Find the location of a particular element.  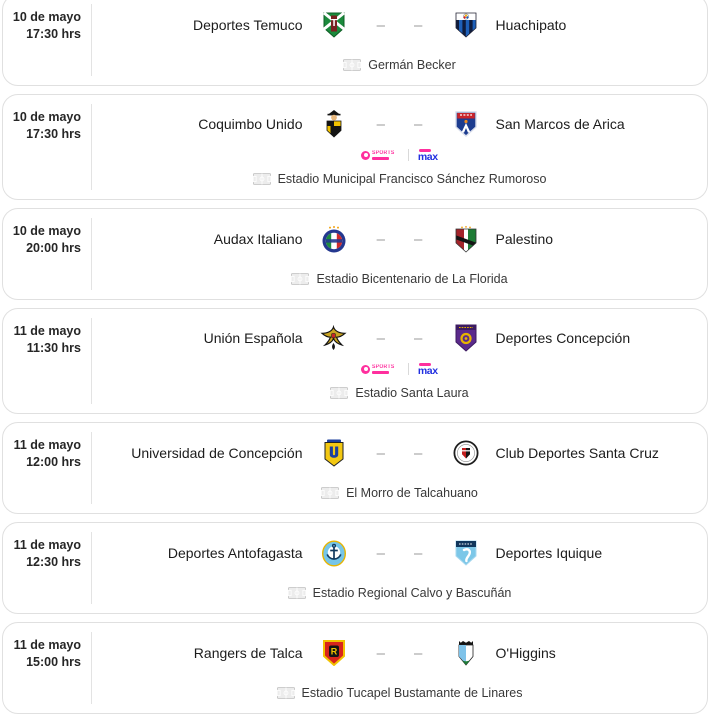

venue-row: Estadio Bicentenario de La Florida is located at coordinates (399, 279).